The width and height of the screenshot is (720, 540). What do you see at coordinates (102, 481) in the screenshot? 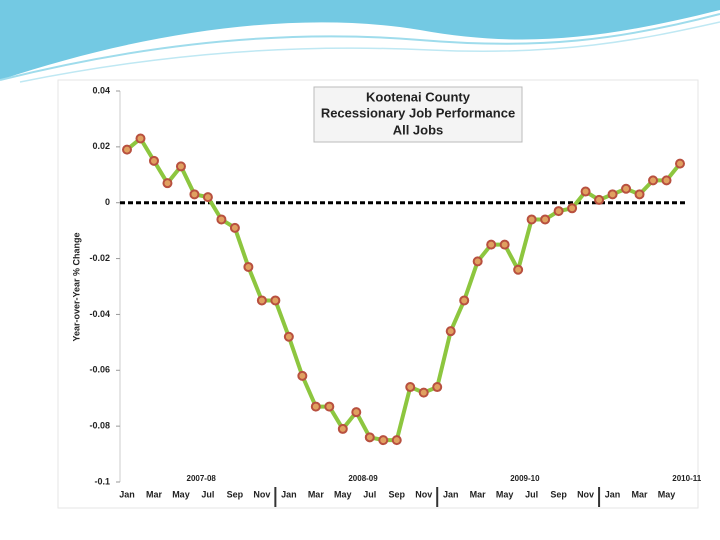
I see `y-tick-label: -0.1` at bounding box center [102, 481].